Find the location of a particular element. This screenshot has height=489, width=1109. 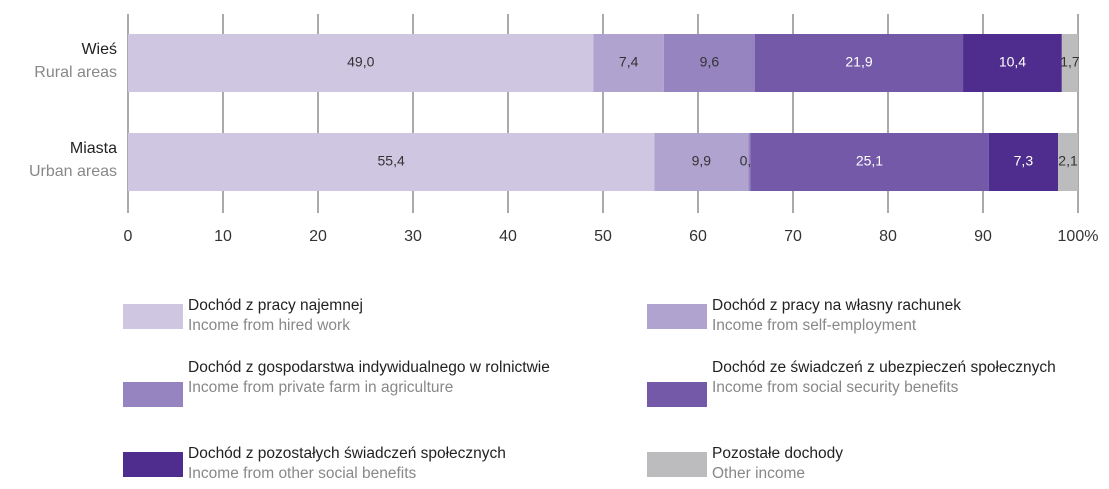

legend-label: Income from self-employment is located at coordinates (814, 325).